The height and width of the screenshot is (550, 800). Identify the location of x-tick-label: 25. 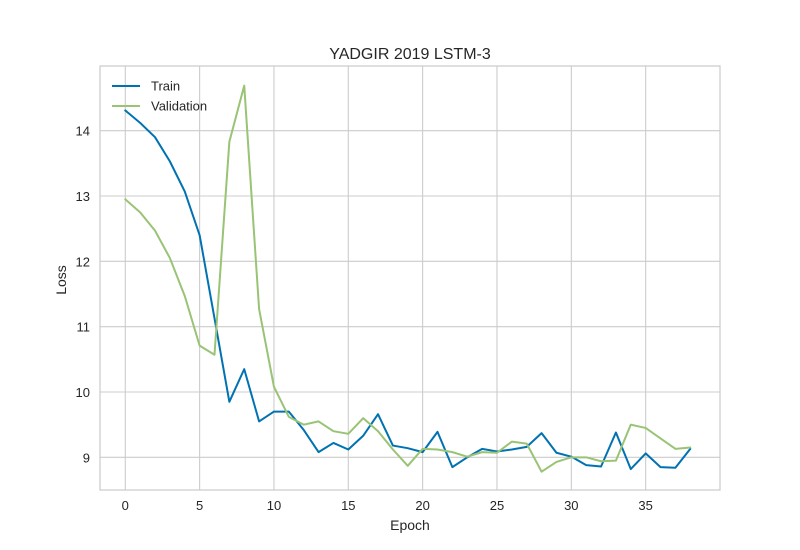
(497, 505).